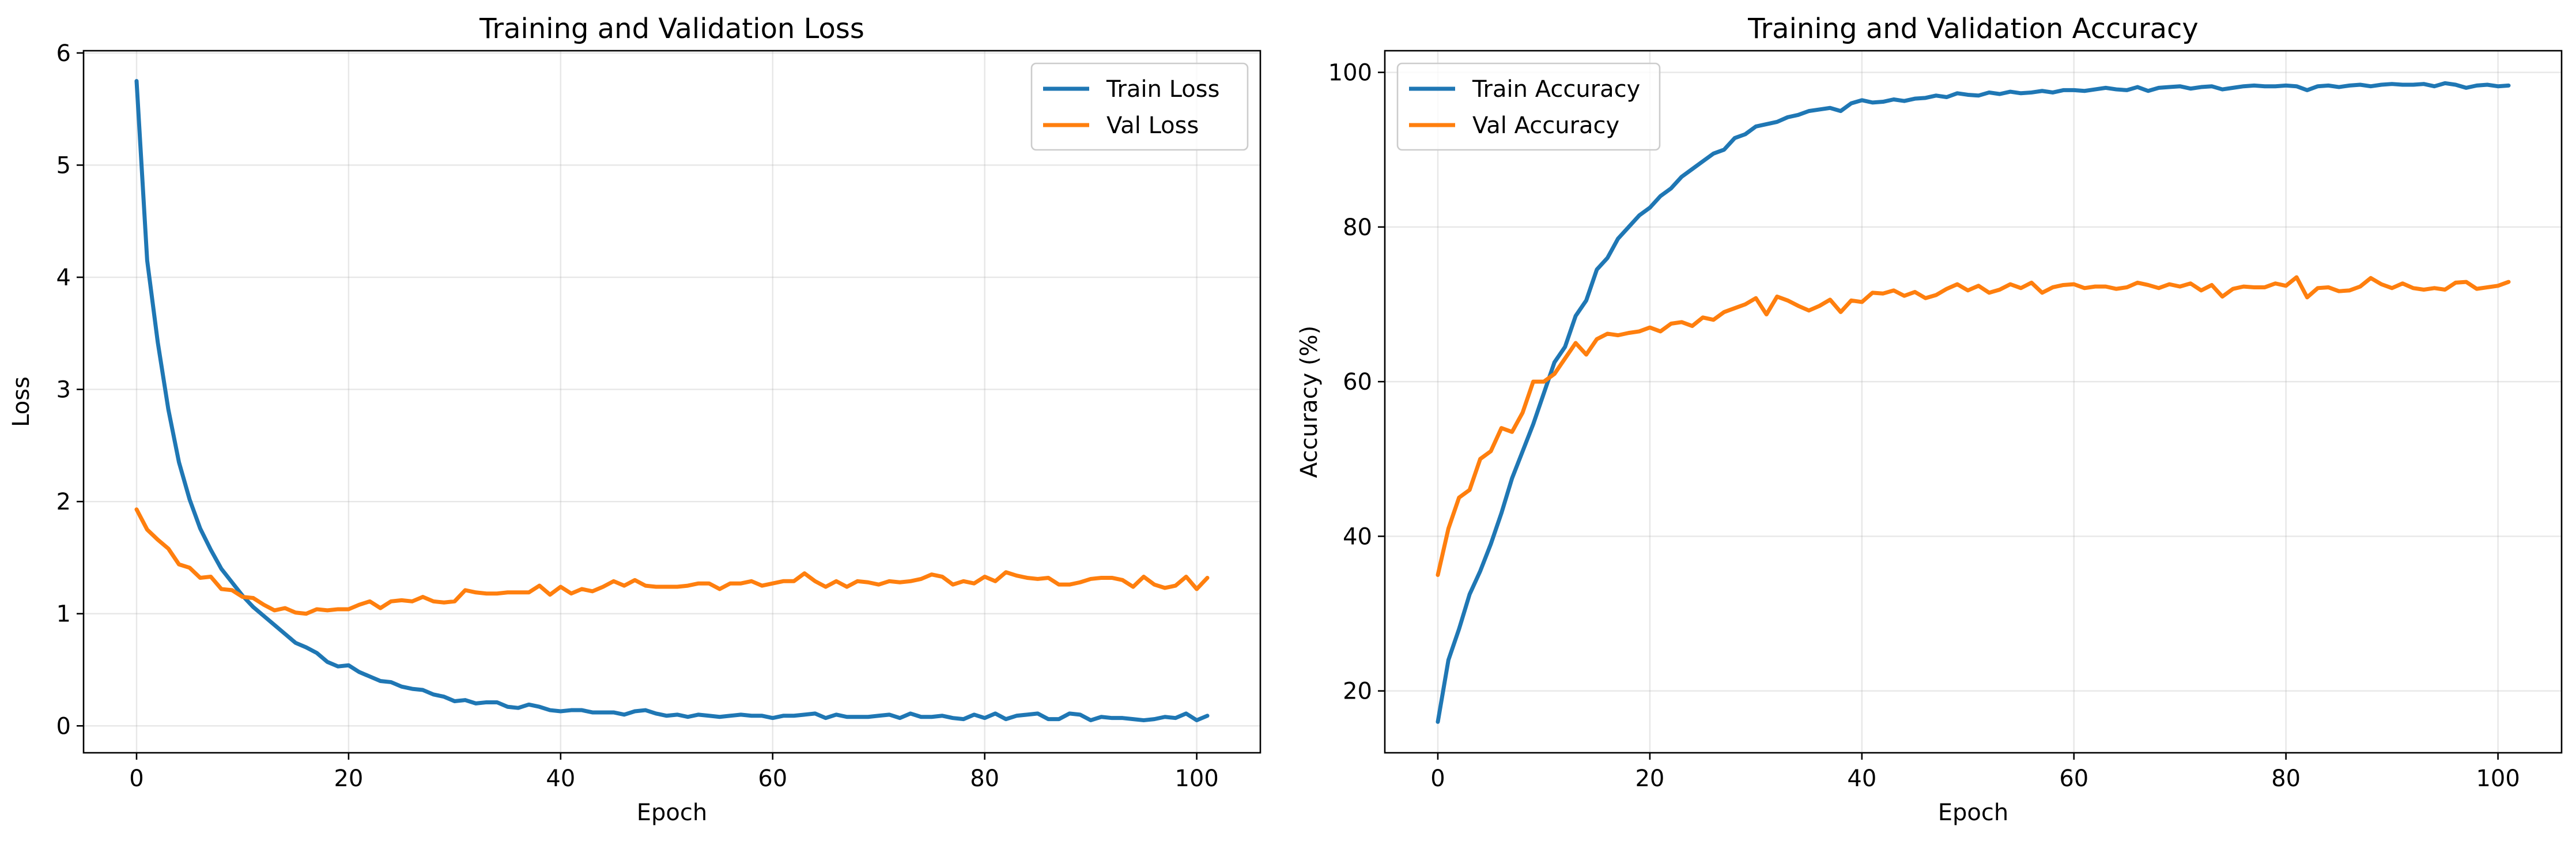 This screenshot has height=845, width=2576. What do you see at coordinates (1973, 426) in the screenshot?
I see `accuracy-series-val-accuracy-line` at bounding box center [1973, 426].